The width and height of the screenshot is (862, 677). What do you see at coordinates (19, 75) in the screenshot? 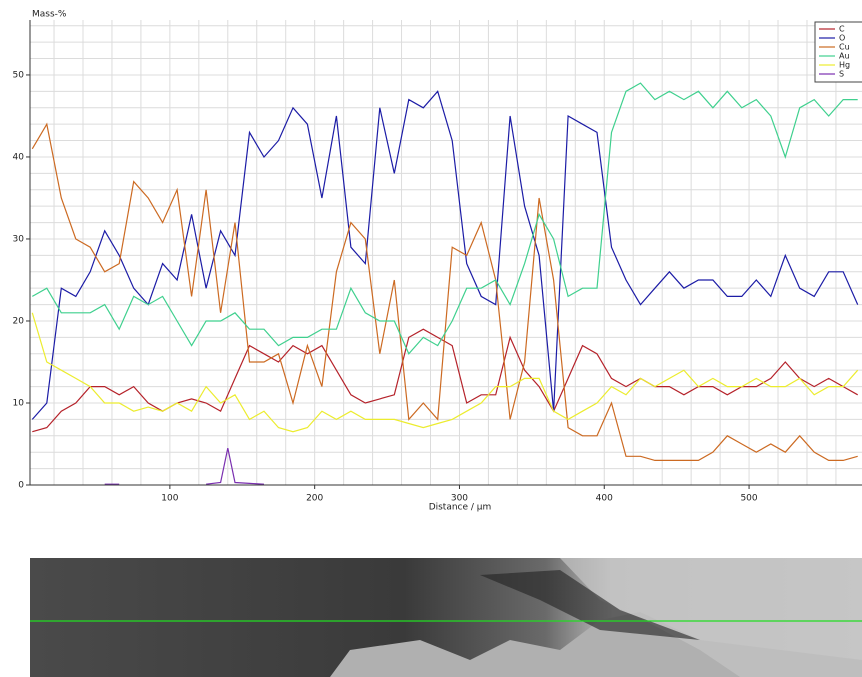
I see `y-tick-label: 50` at bounding box center [19, 75].